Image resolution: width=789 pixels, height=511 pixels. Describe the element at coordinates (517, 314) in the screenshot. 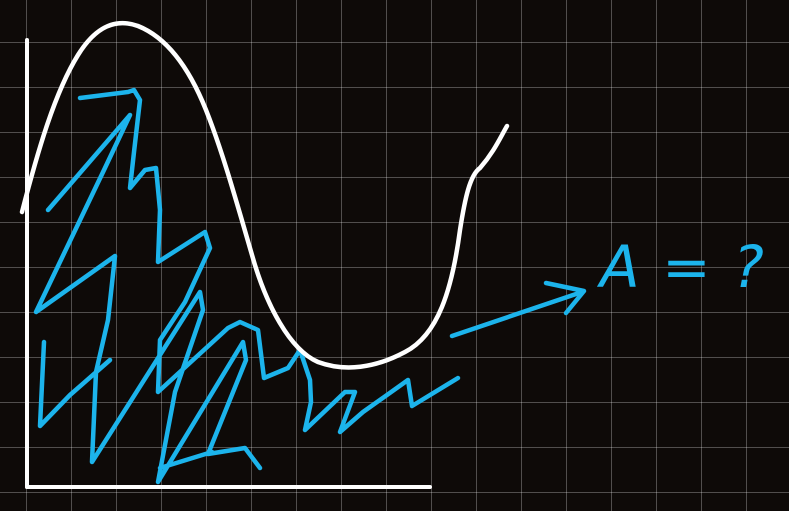

I see `arrow-shaft` at that location.